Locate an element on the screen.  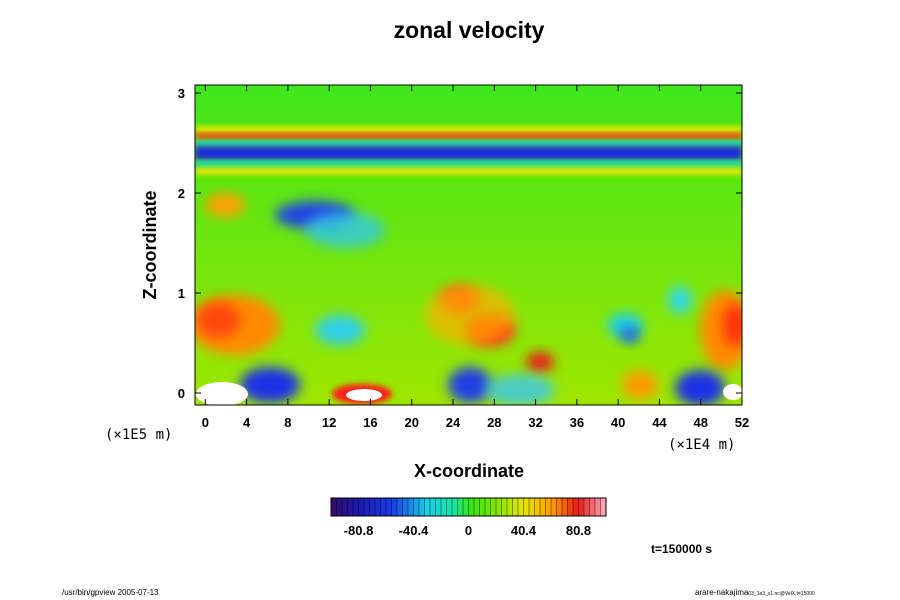
colorbar-tick-label: -80.8 is located at coordinates (359, 530).